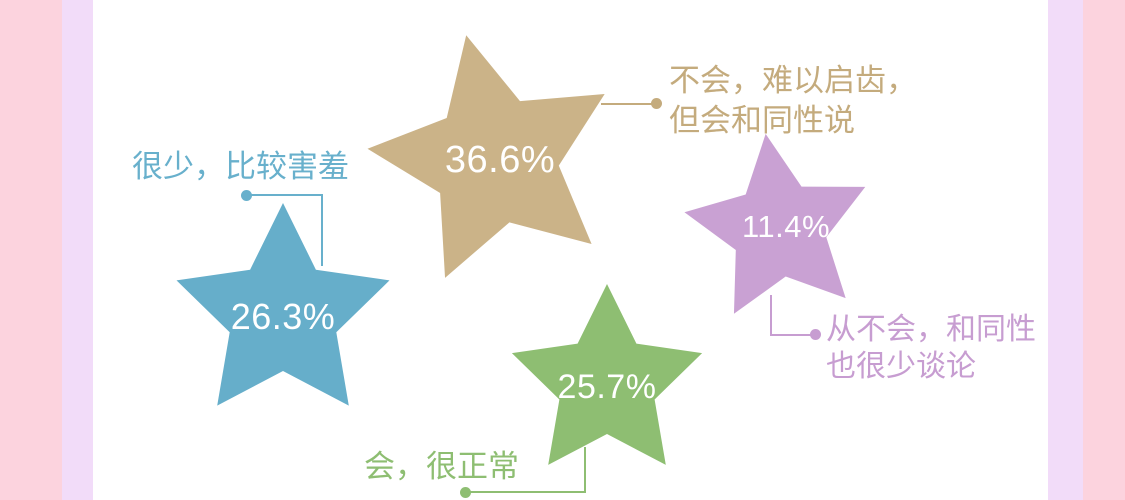 This screenshot has width=1125, height=500. What do you see at coordinates (771, 315) in the screenshot?
I see `leader-line-never-v` at bounding box center [771, 315].